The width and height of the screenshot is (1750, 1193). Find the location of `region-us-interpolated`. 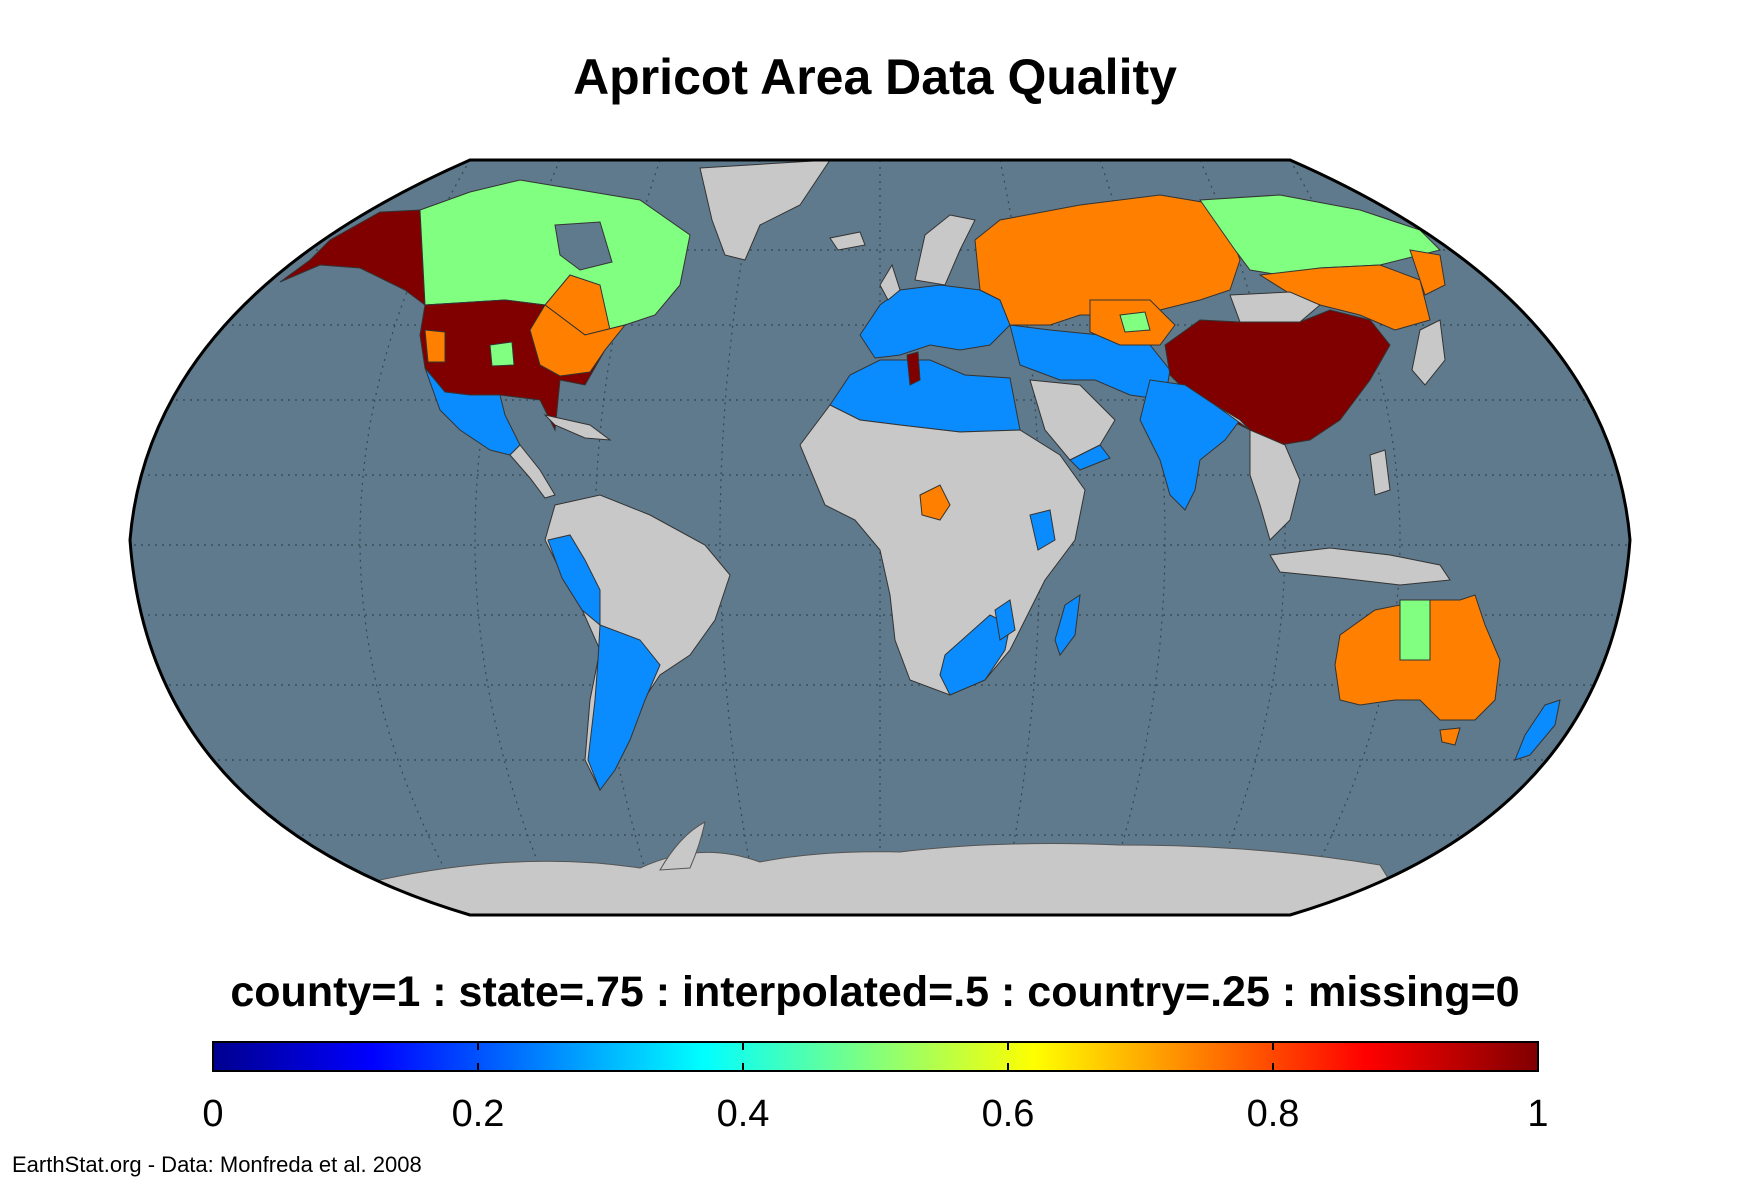

region-us-interpolated is located at coordinates (502, 354).